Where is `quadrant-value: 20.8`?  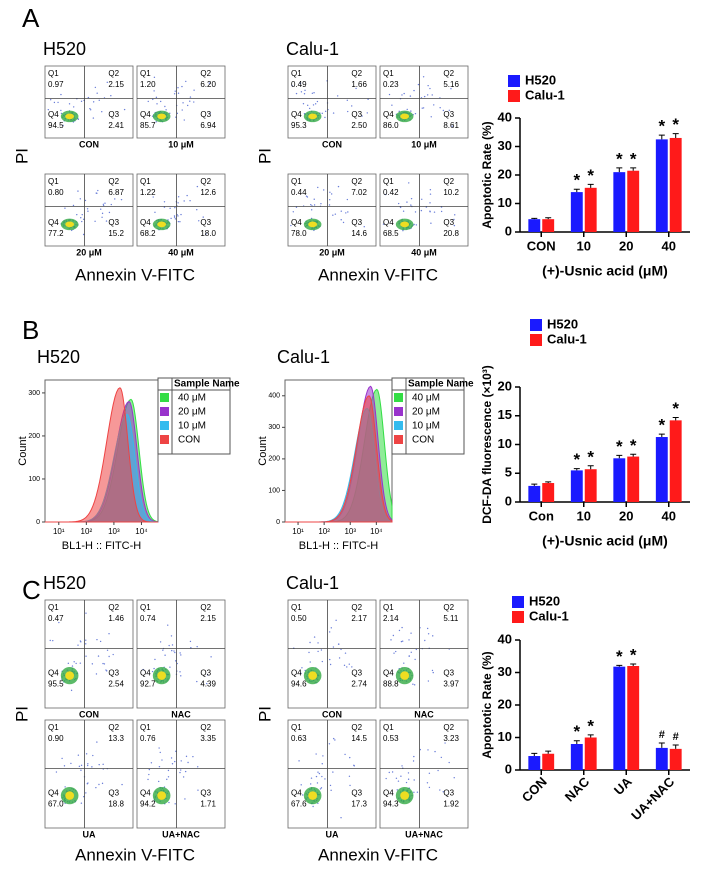
quadrant-value: 20.8 is located at coordinates (451, 233).